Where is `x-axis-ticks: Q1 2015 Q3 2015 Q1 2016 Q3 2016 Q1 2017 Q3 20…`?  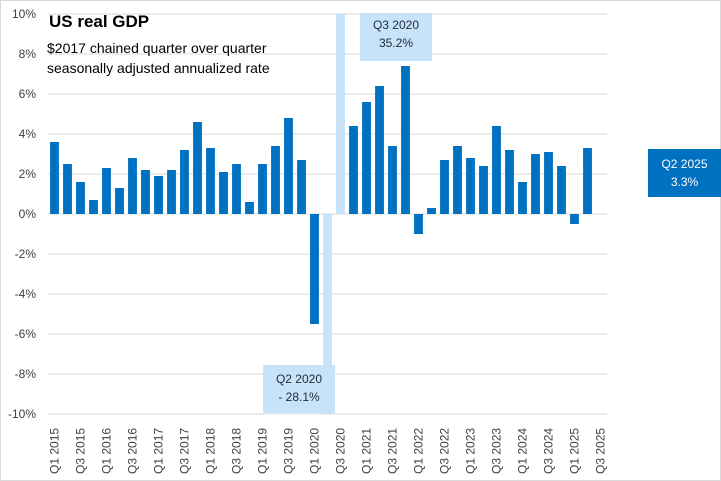 x-axis-ticks: Q1 2015 Q3 2015 Q1 2016 Q3 2016 Q1 2017 Q3 20… is located at coordinates (328, 451).